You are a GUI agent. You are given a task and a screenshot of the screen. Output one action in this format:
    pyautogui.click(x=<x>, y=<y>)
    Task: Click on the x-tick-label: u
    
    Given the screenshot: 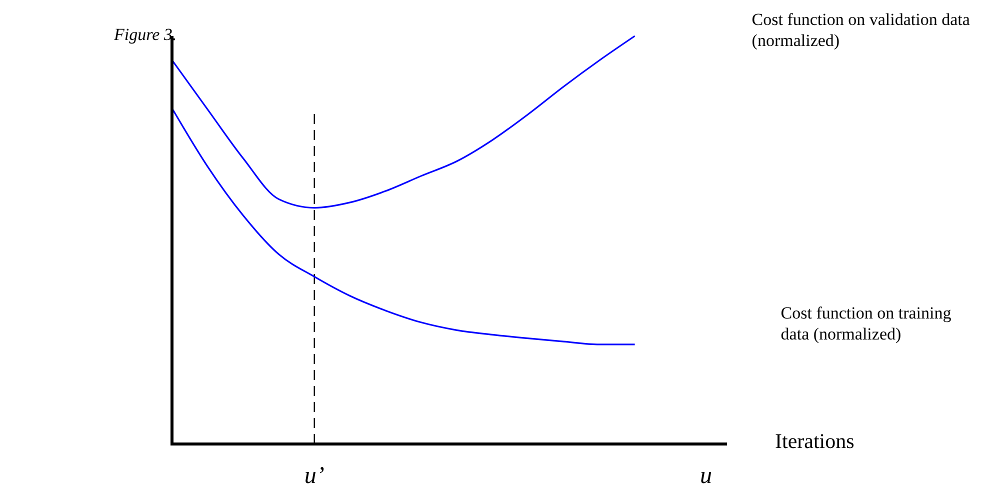 What is the action you would take?
    pyautogui.click(x=706, y=475)
    